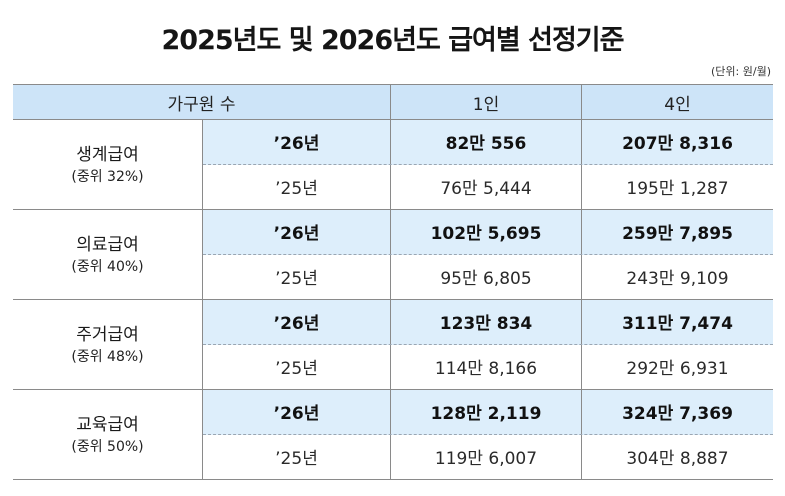 The image size is (785, 496). Describe the element at coordinates (393, 40) in the screenshot. I see `page-title: 2025년도 및 2026년도 급여별 선정기준` at that location.